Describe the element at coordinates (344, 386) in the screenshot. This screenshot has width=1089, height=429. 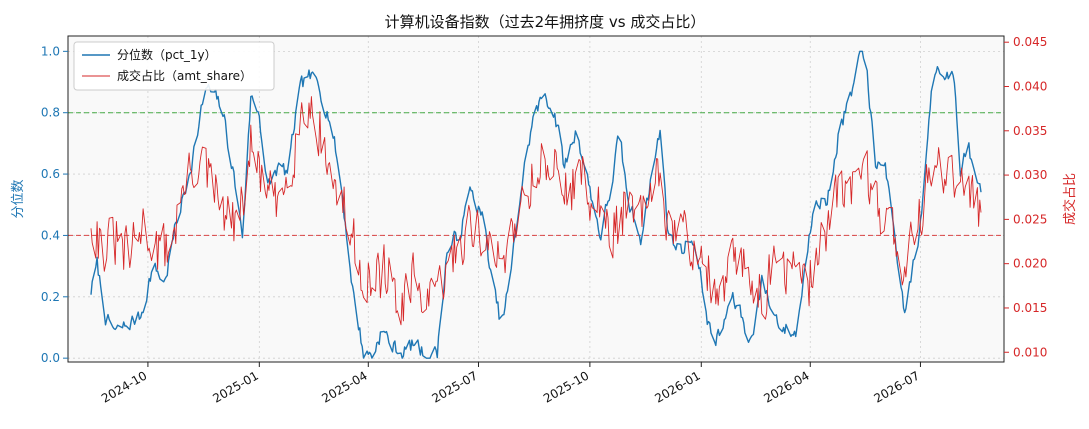
I see `x-tick-label: 2025-04` at that location.